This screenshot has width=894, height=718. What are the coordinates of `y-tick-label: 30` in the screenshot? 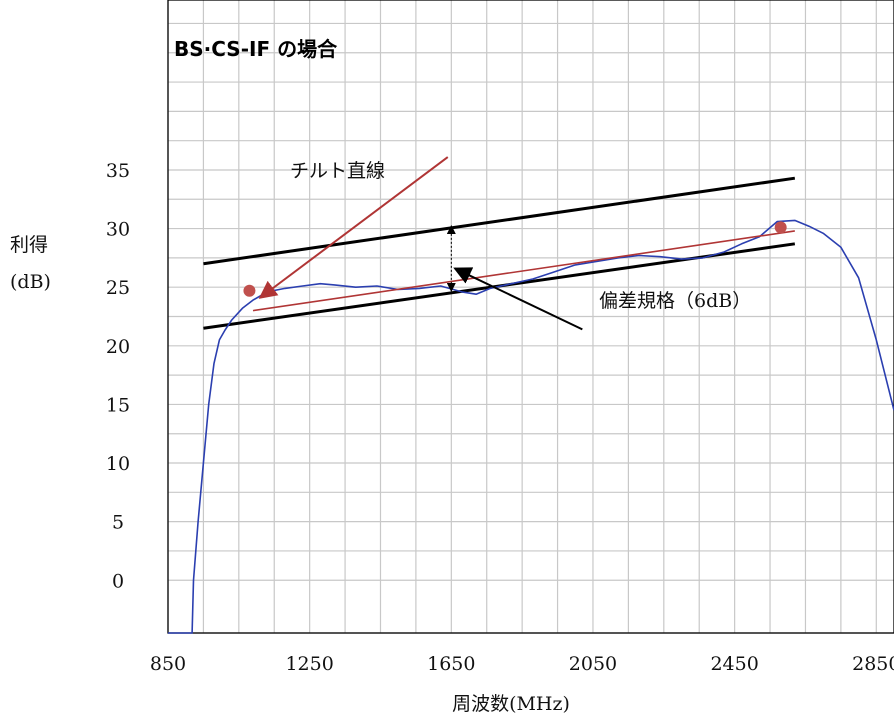 It's located at (118, 230).